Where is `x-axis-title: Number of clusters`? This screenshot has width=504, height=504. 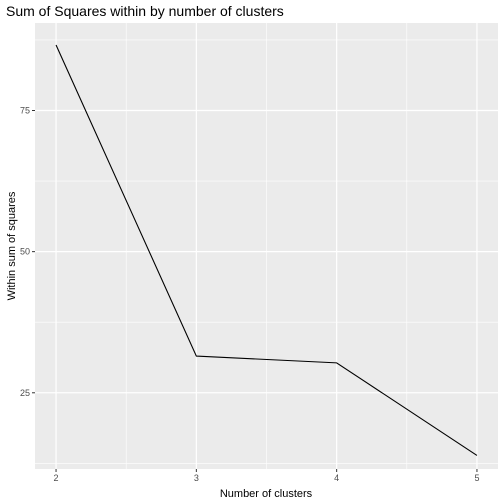
x-axis-title: Number of clusters is located at coordinates (266, 494).